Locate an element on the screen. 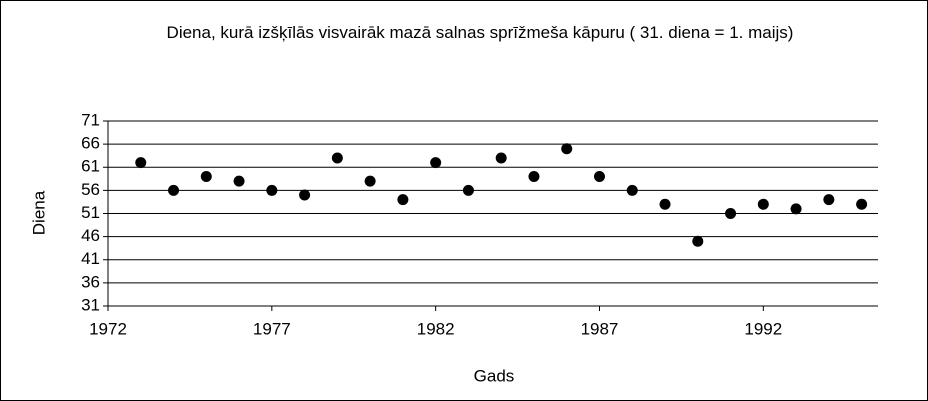  y-tick-label: 51 is located at coordinates (90, 212).